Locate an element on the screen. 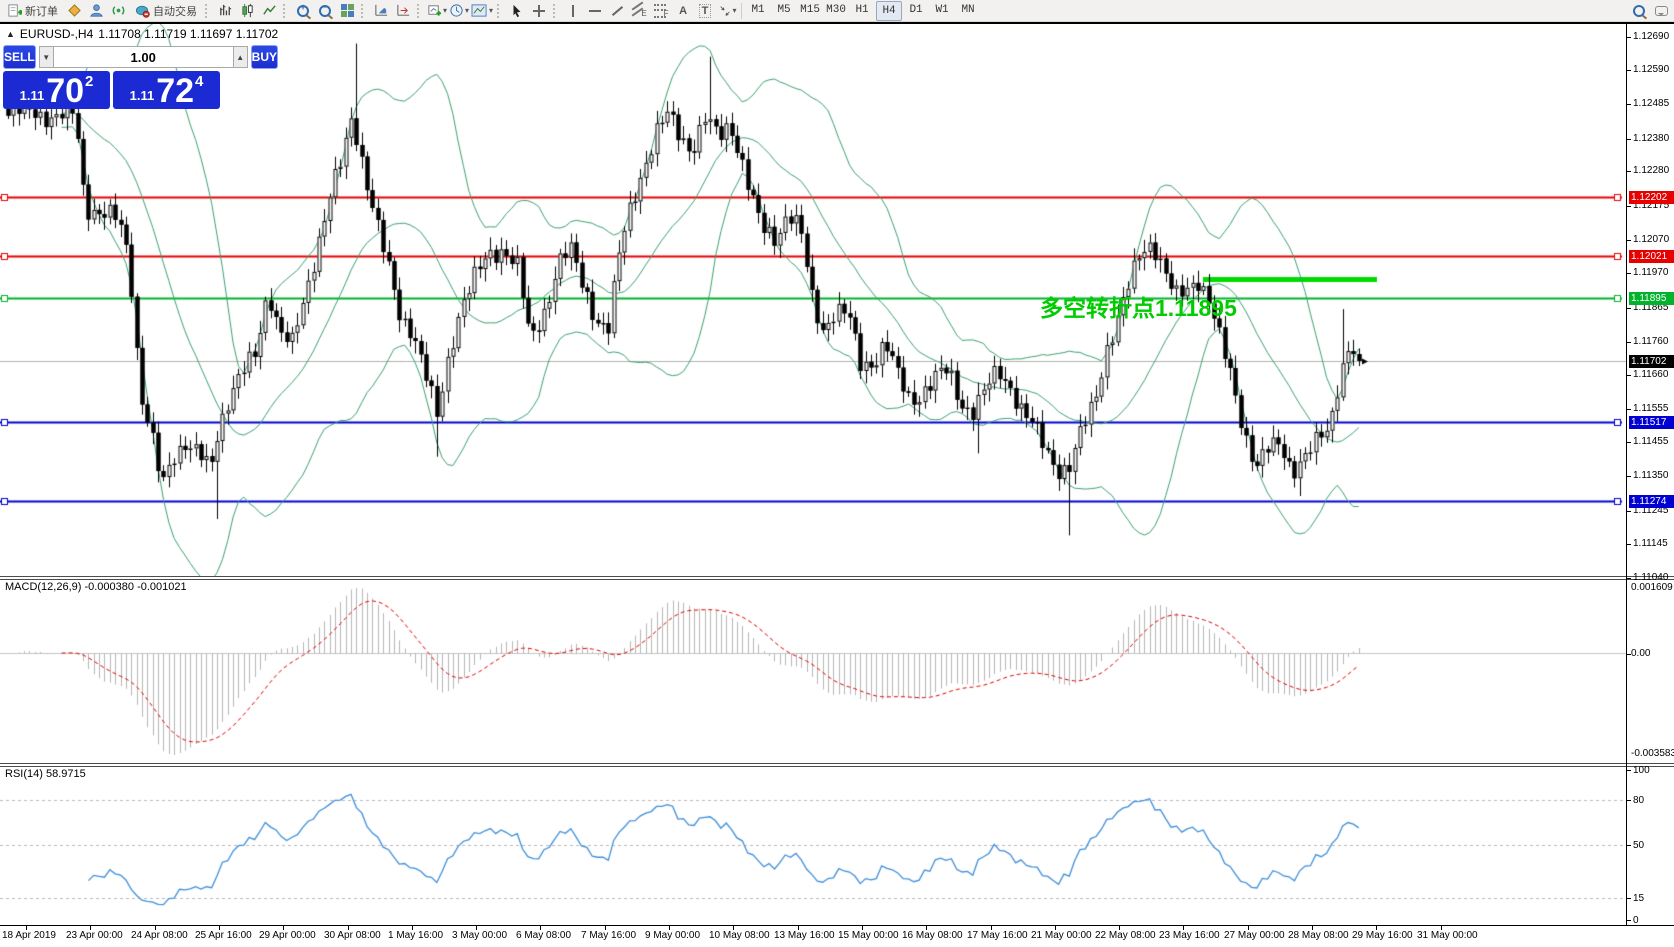  arrange-chart-icon is located at coordinates (380, 10).